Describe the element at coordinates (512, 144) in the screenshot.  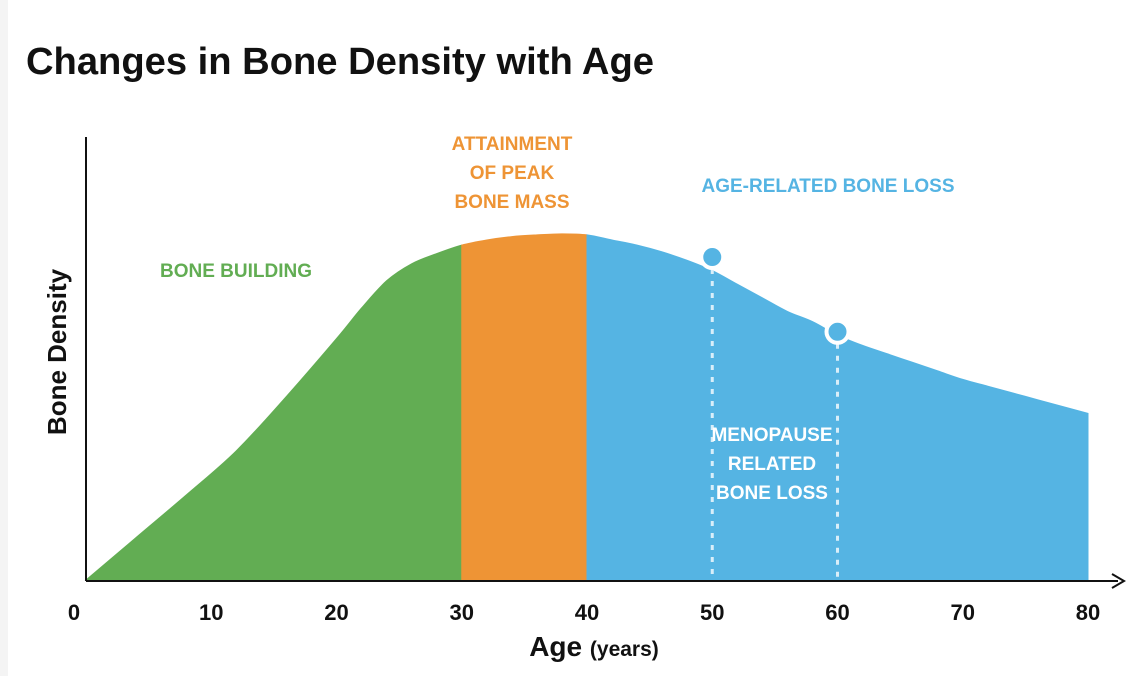
I see `peak-mass-label-line-0: ATTAINMENT` at that location.